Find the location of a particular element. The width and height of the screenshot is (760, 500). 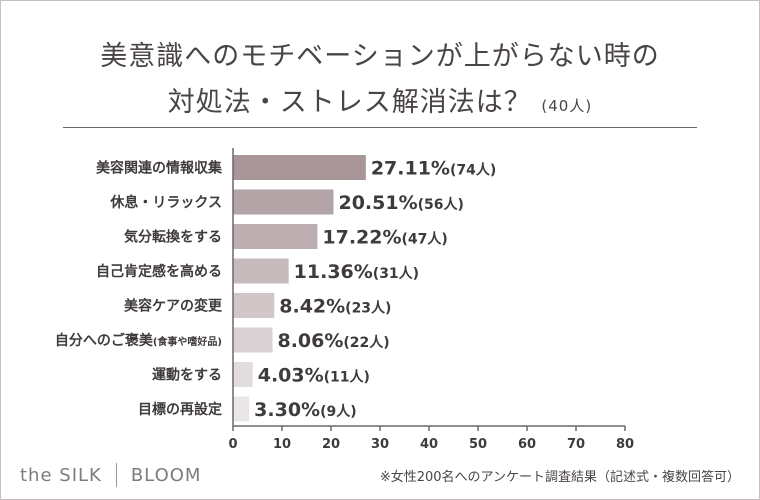

title-divider is located at coordinates (380, 127).